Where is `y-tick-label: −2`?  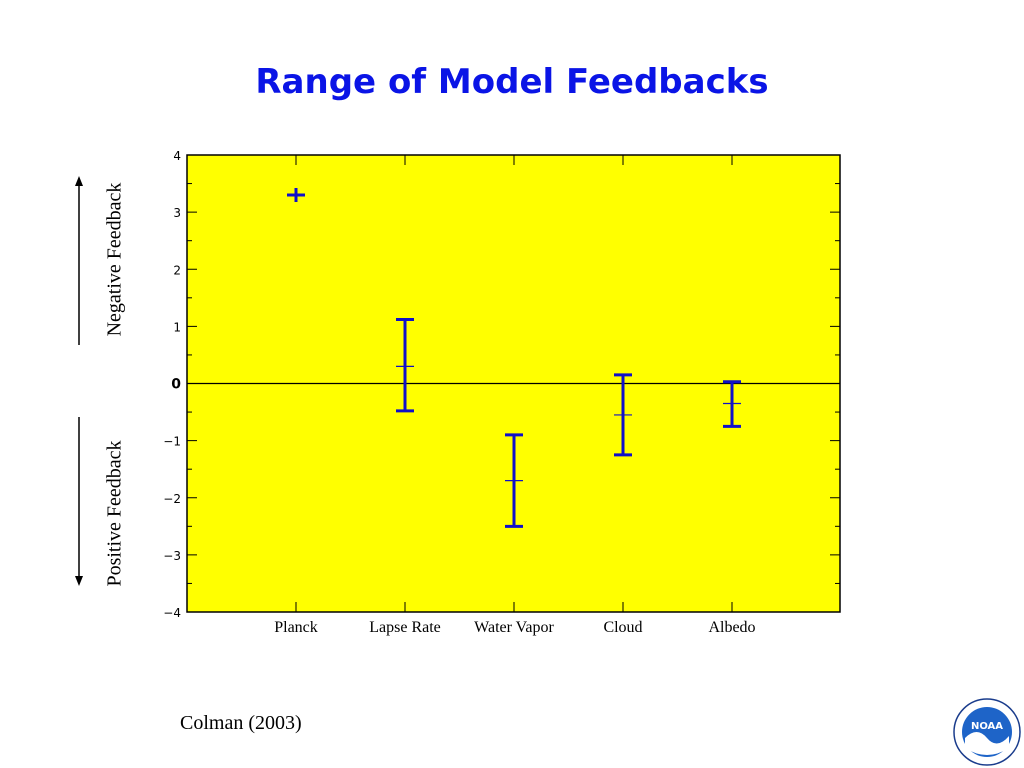 y-tick-label: −2 is located at coordinates (172, 499).